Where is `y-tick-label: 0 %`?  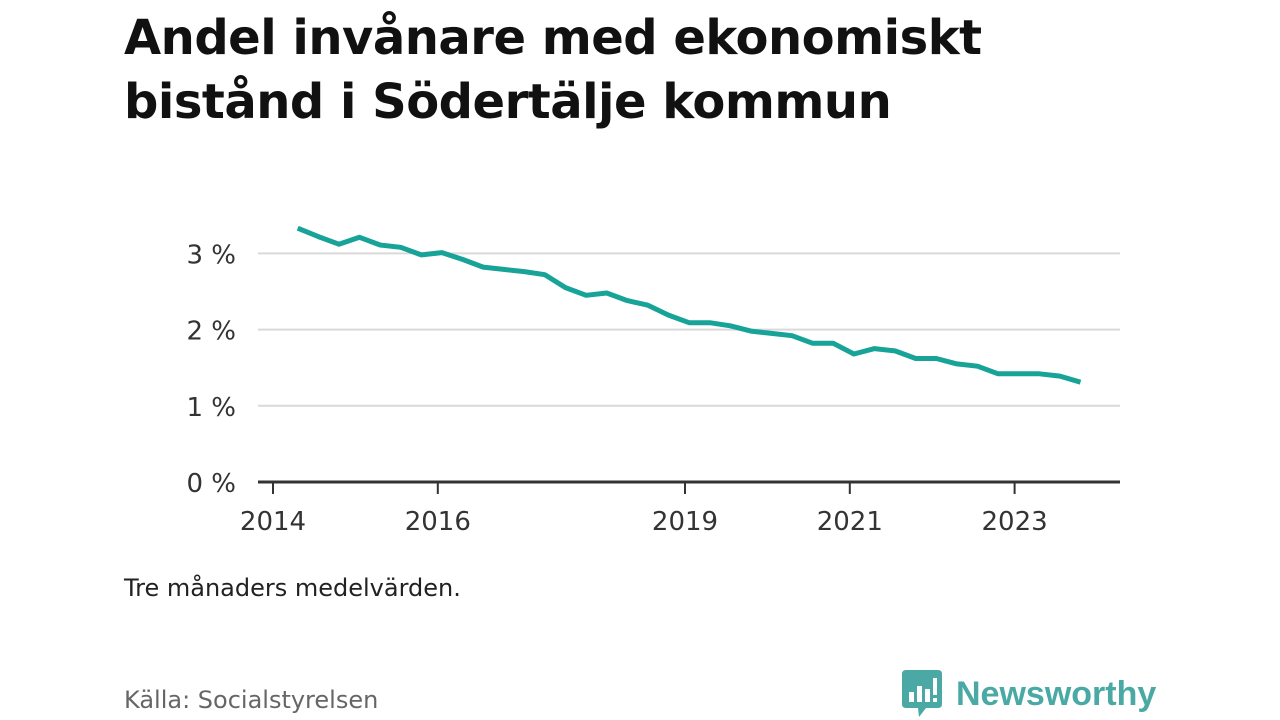
y-tick-label: 0 % is located at coordinates (211, 484).